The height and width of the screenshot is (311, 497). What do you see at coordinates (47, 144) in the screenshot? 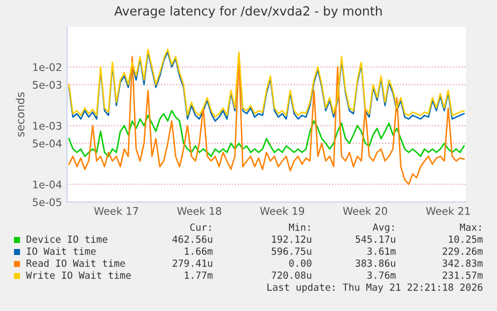
I see `y-tick-label: 5e-04` at bounding box center [47, 144].